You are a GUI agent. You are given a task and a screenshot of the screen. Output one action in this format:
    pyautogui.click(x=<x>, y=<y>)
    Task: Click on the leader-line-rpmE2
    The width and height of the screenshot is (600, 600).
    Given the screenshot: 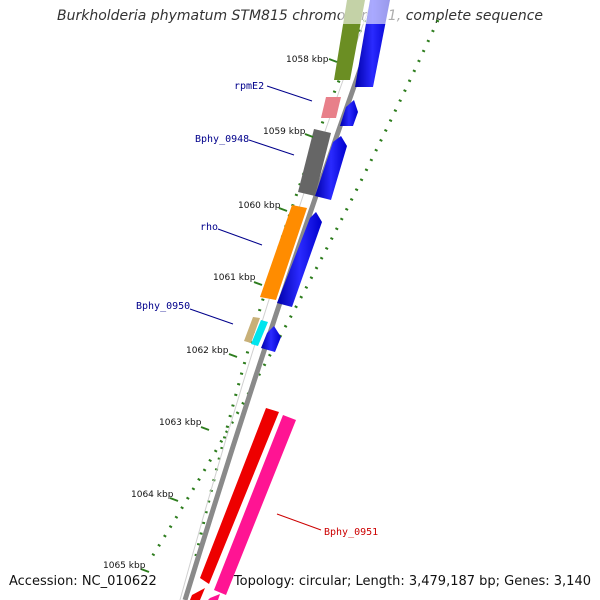 What is the action you would take?
    pyautogui.click(x=289, y=93)
    